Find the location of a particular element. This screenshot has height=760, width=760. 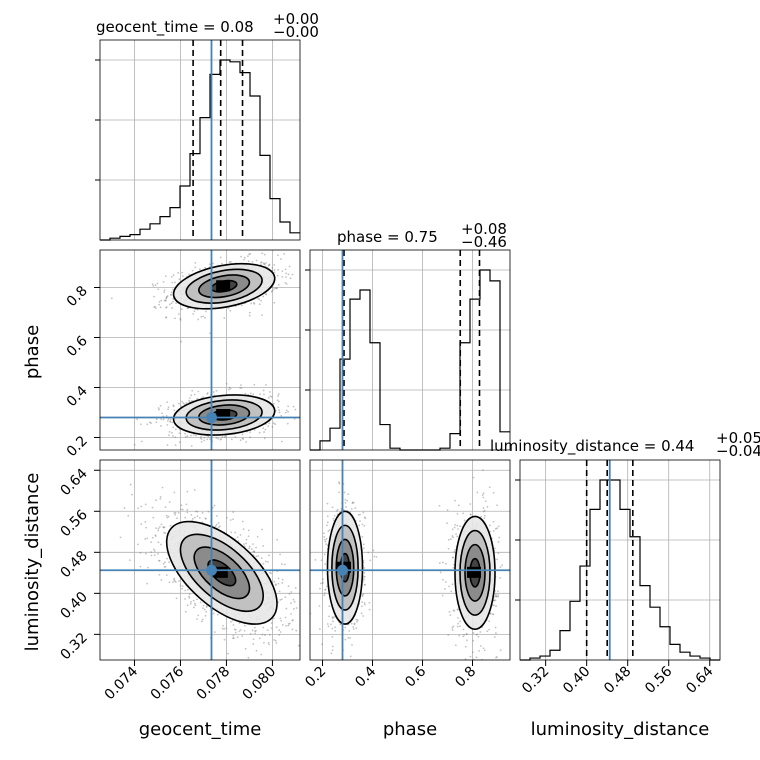

xlabel-geocent-time: geocent_time is located at coordinates (200, 729).